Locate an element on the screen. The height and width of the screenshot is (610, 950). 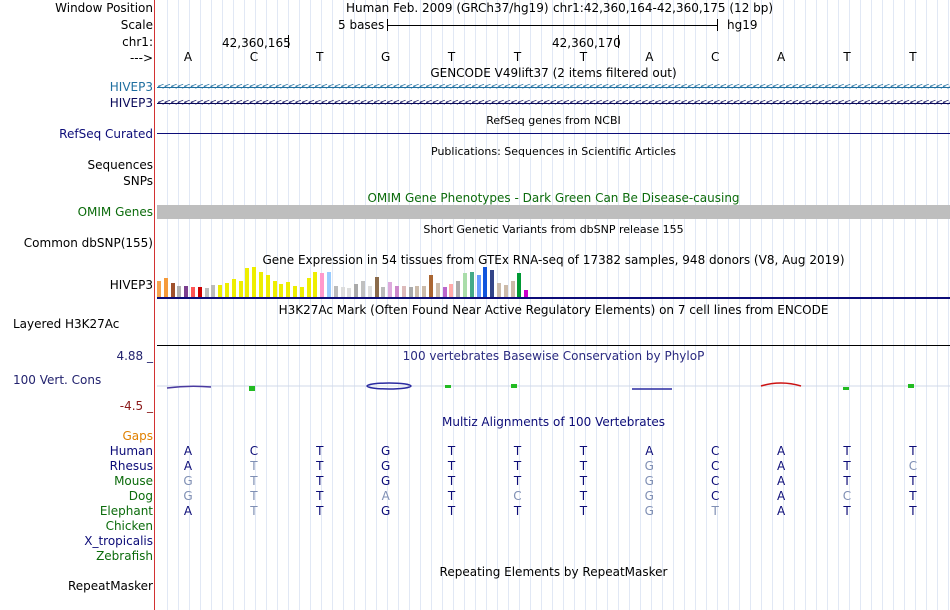
strand-arrow-label: ---> is located at coordinates (141, 58).